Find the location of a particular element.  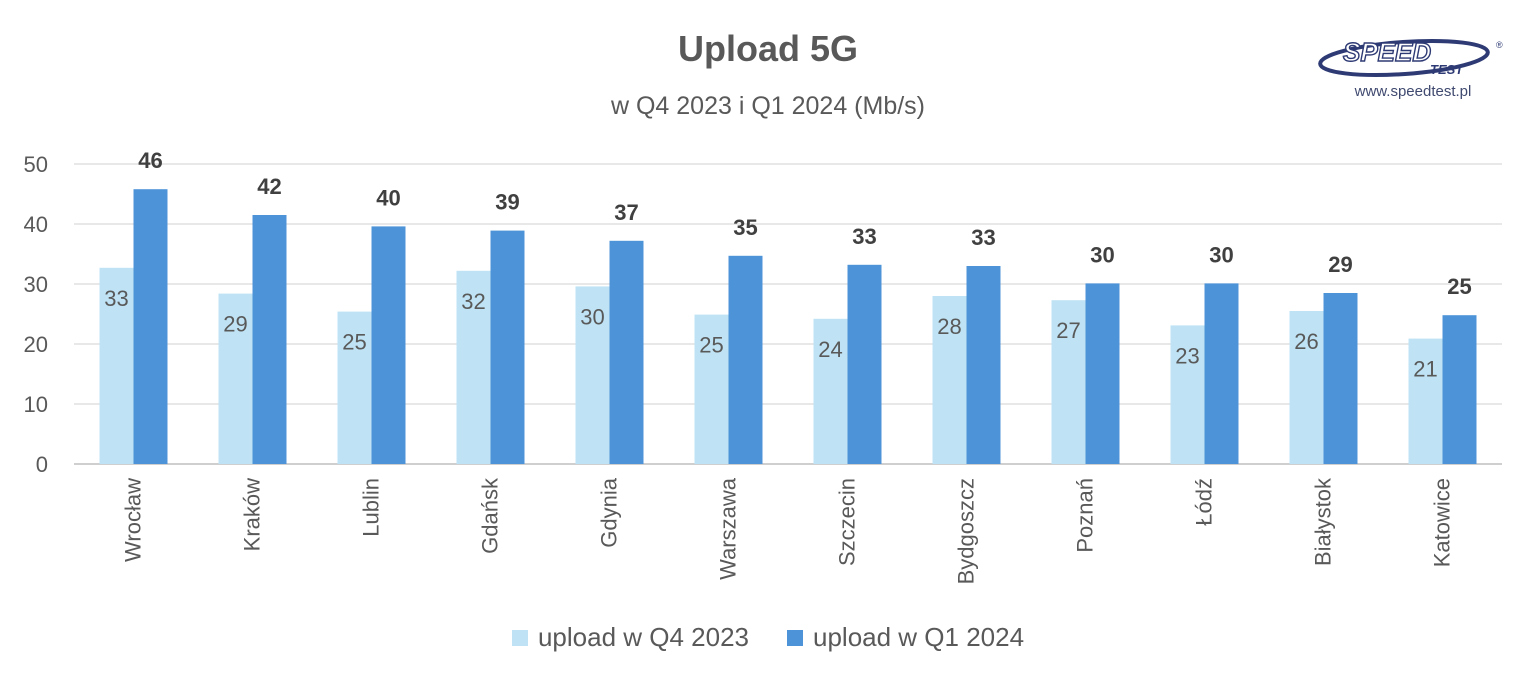

data-label-q4: 26 is located at coordinates (1306, 341).